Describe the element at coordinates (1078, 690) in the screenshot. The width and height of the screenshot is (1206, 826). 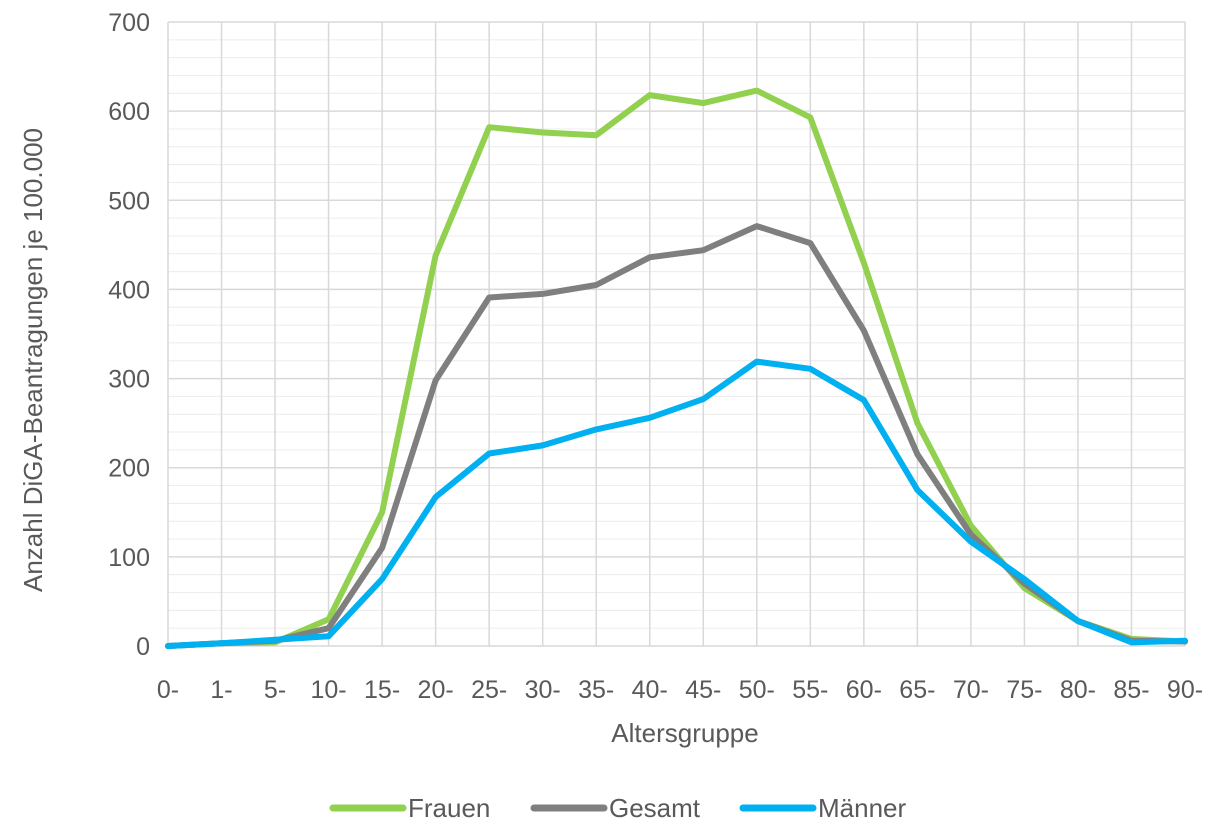
I see `x-tick-label: 80-` at that location.